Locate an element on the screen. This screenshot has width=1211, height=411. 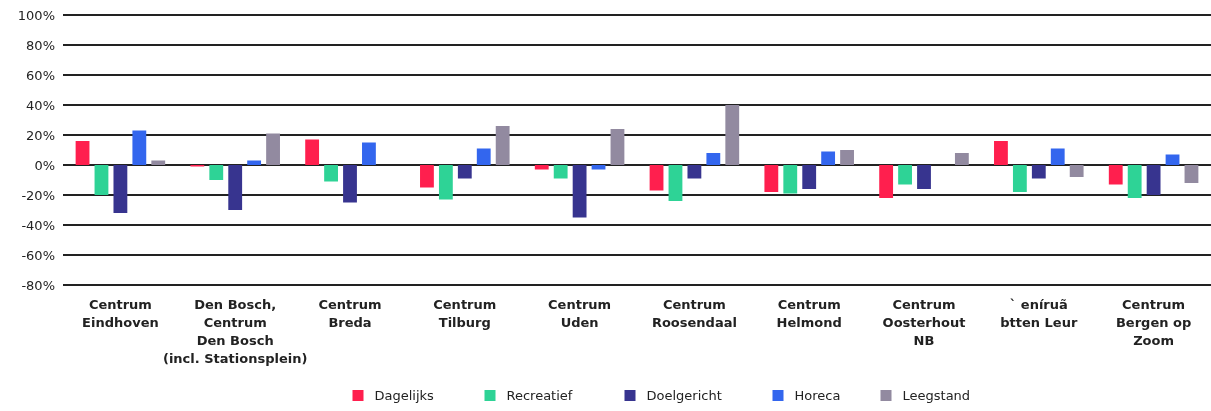
x-tick-label: Centrum Roosendaal is located at coordinates (694, 313).